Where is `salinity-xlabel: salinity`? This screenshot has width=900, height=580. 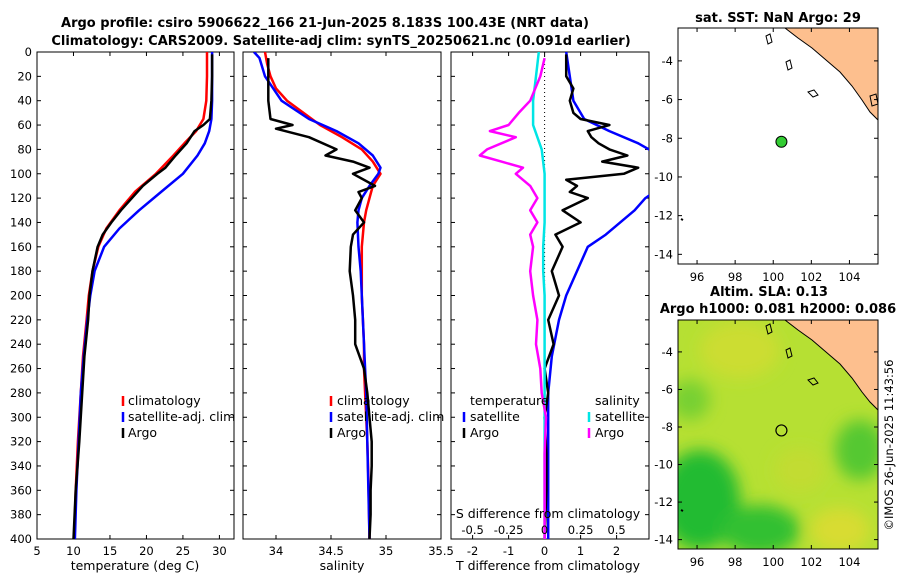 salinity-xlabel: salinity is located at coordinates (342, 565).